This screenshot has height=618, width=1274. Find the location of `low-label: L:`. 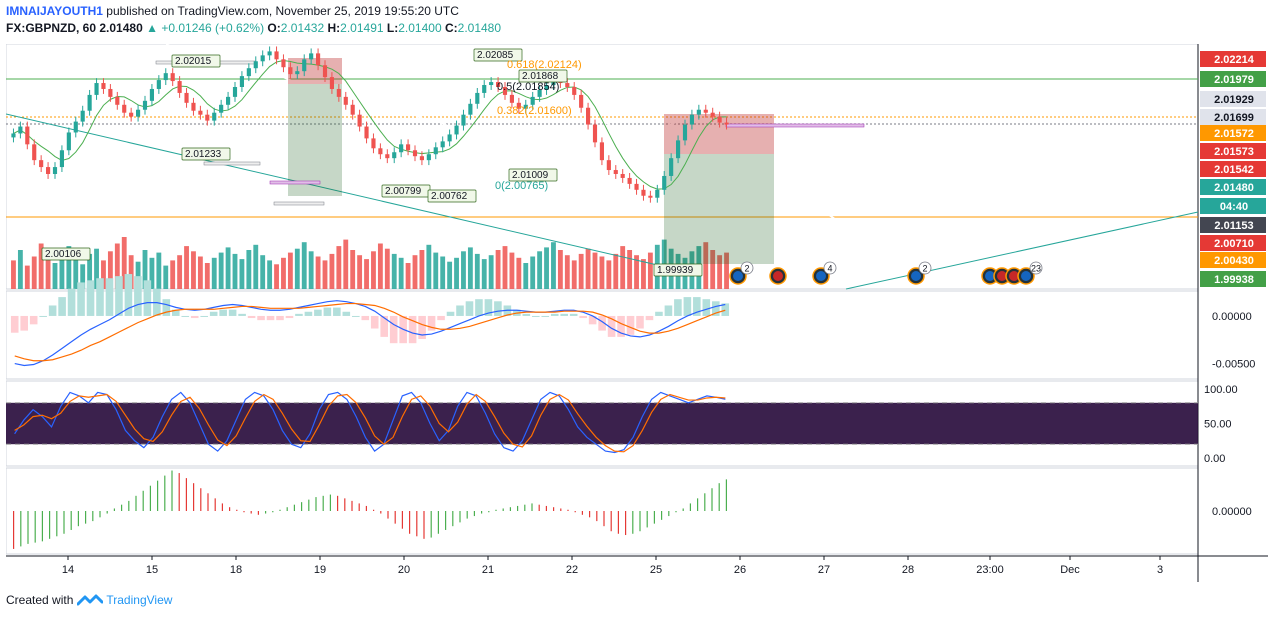

low-label: L: is located at coordinates (392, 28).